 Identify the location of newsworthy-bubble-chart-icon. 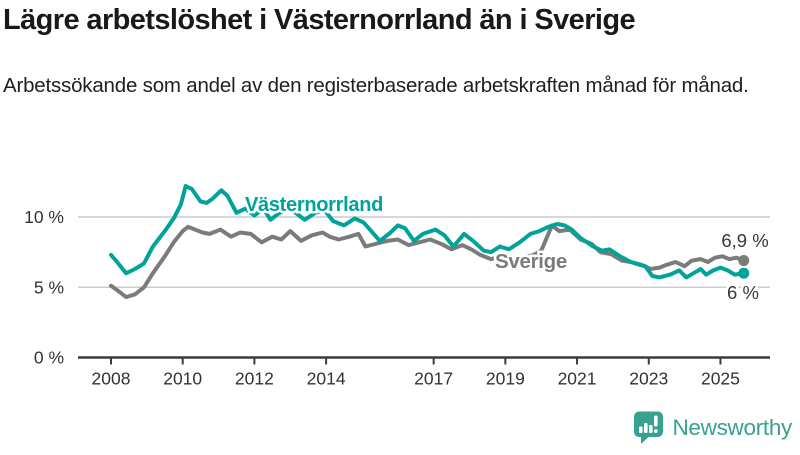
(649, 427).